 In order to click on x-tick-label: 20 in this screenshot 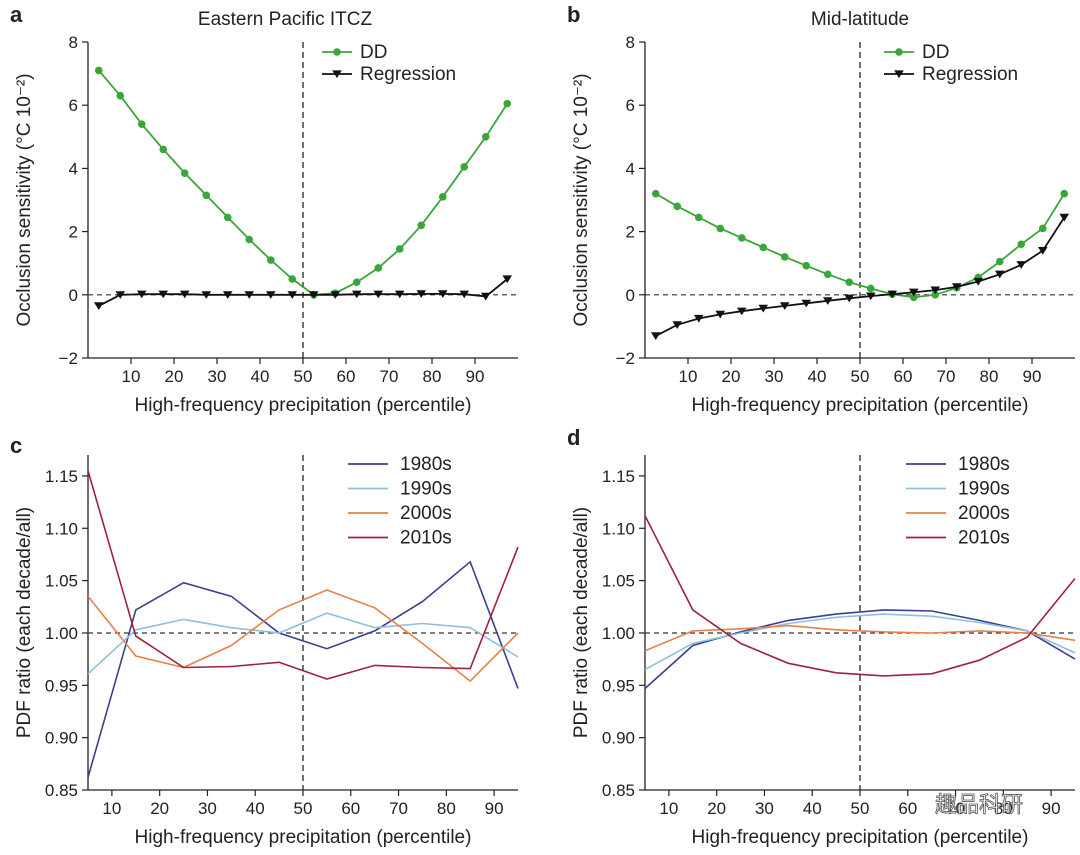, I will do `click(716, 808)`.